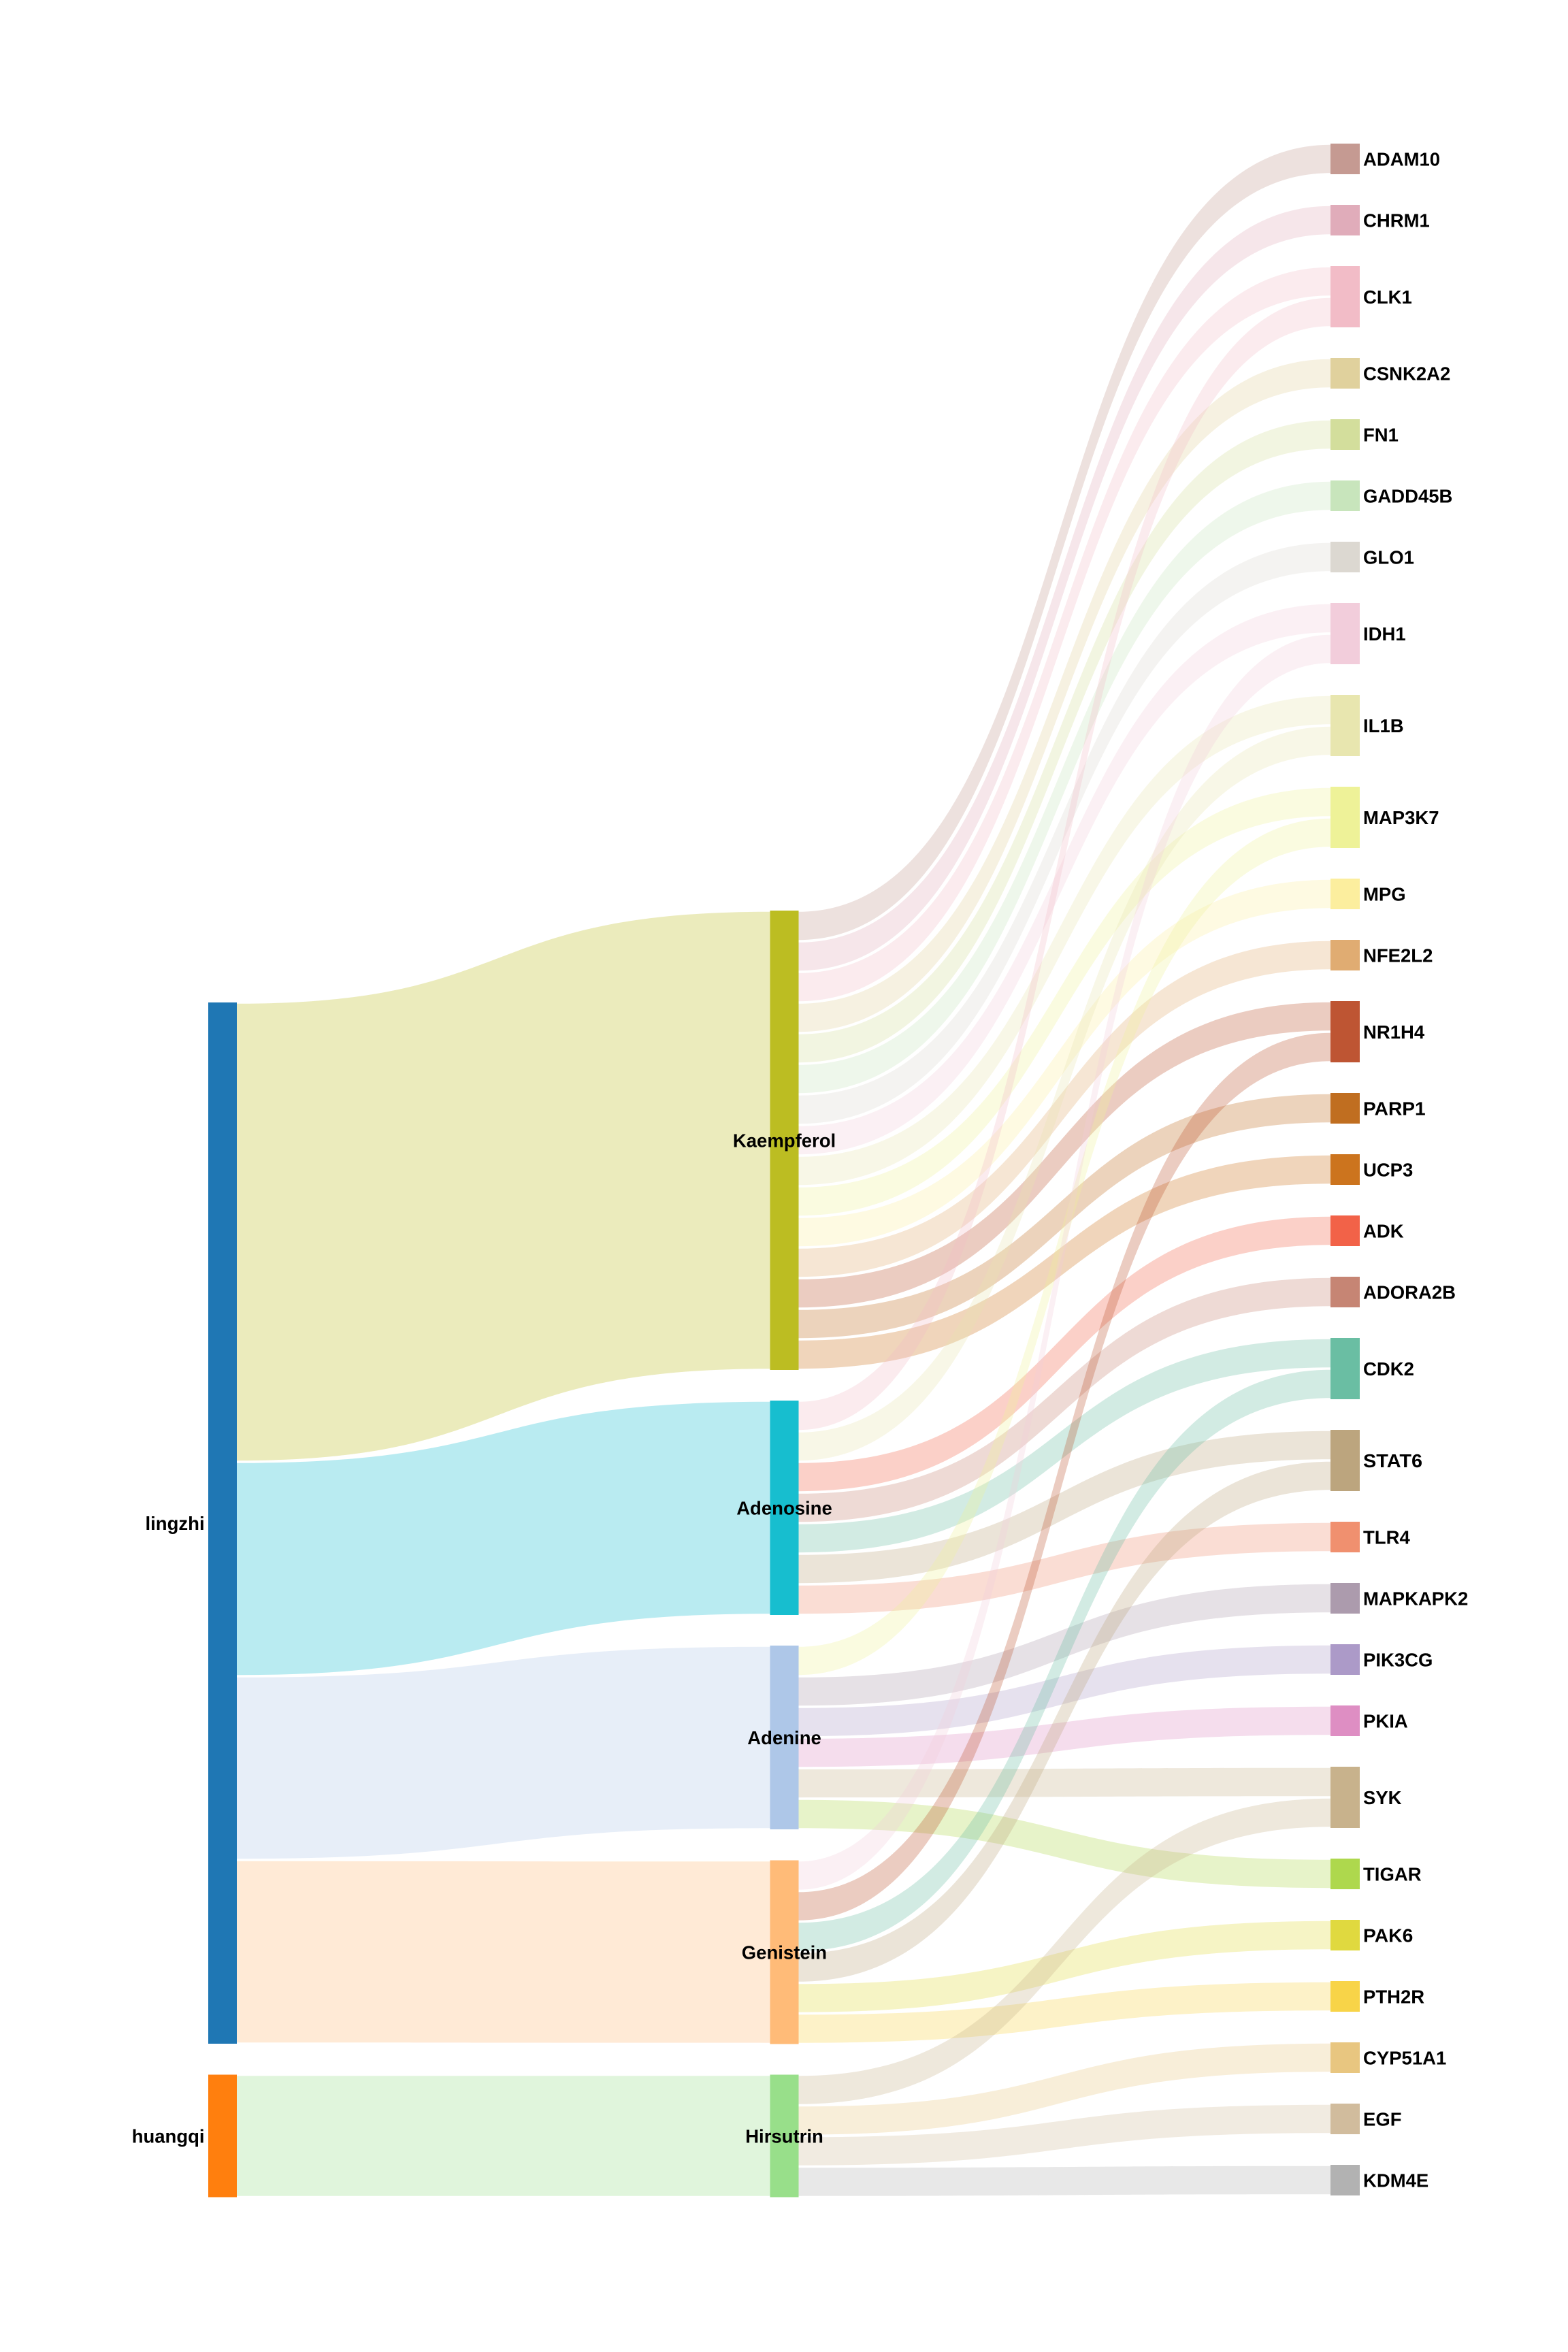 This screenshot has width=1568, height=2352. What do you see at coordinates (1393, 1874) in the screenshot?
I see `svg-text: TIGAR` at bounding box center [1393, 1874].